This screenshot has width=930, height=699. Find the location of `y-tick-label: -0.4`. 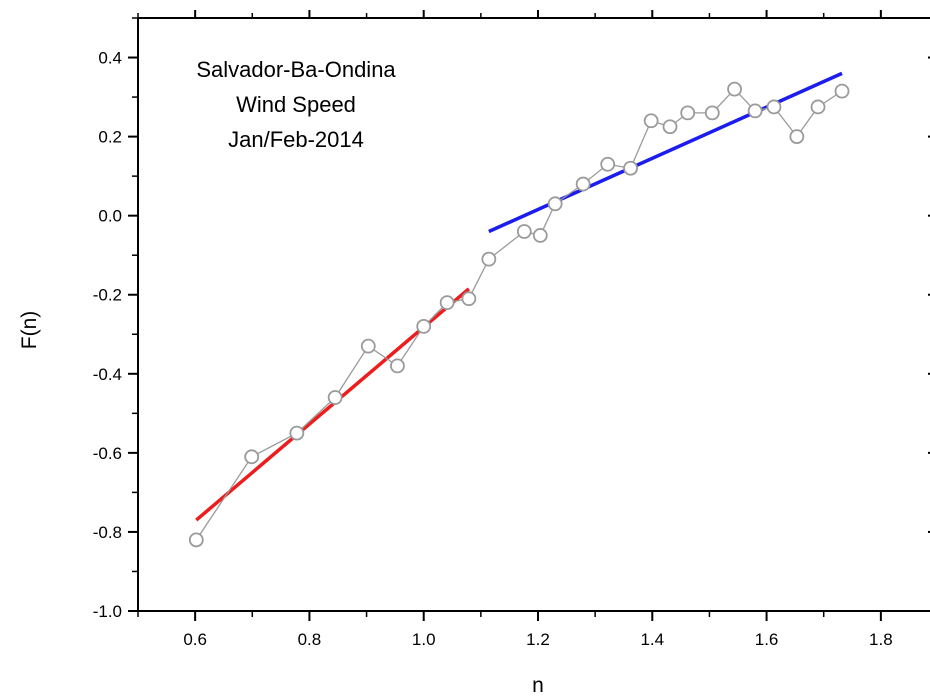

y-tick-label: -0.4 is located at coordinates (107, 374).